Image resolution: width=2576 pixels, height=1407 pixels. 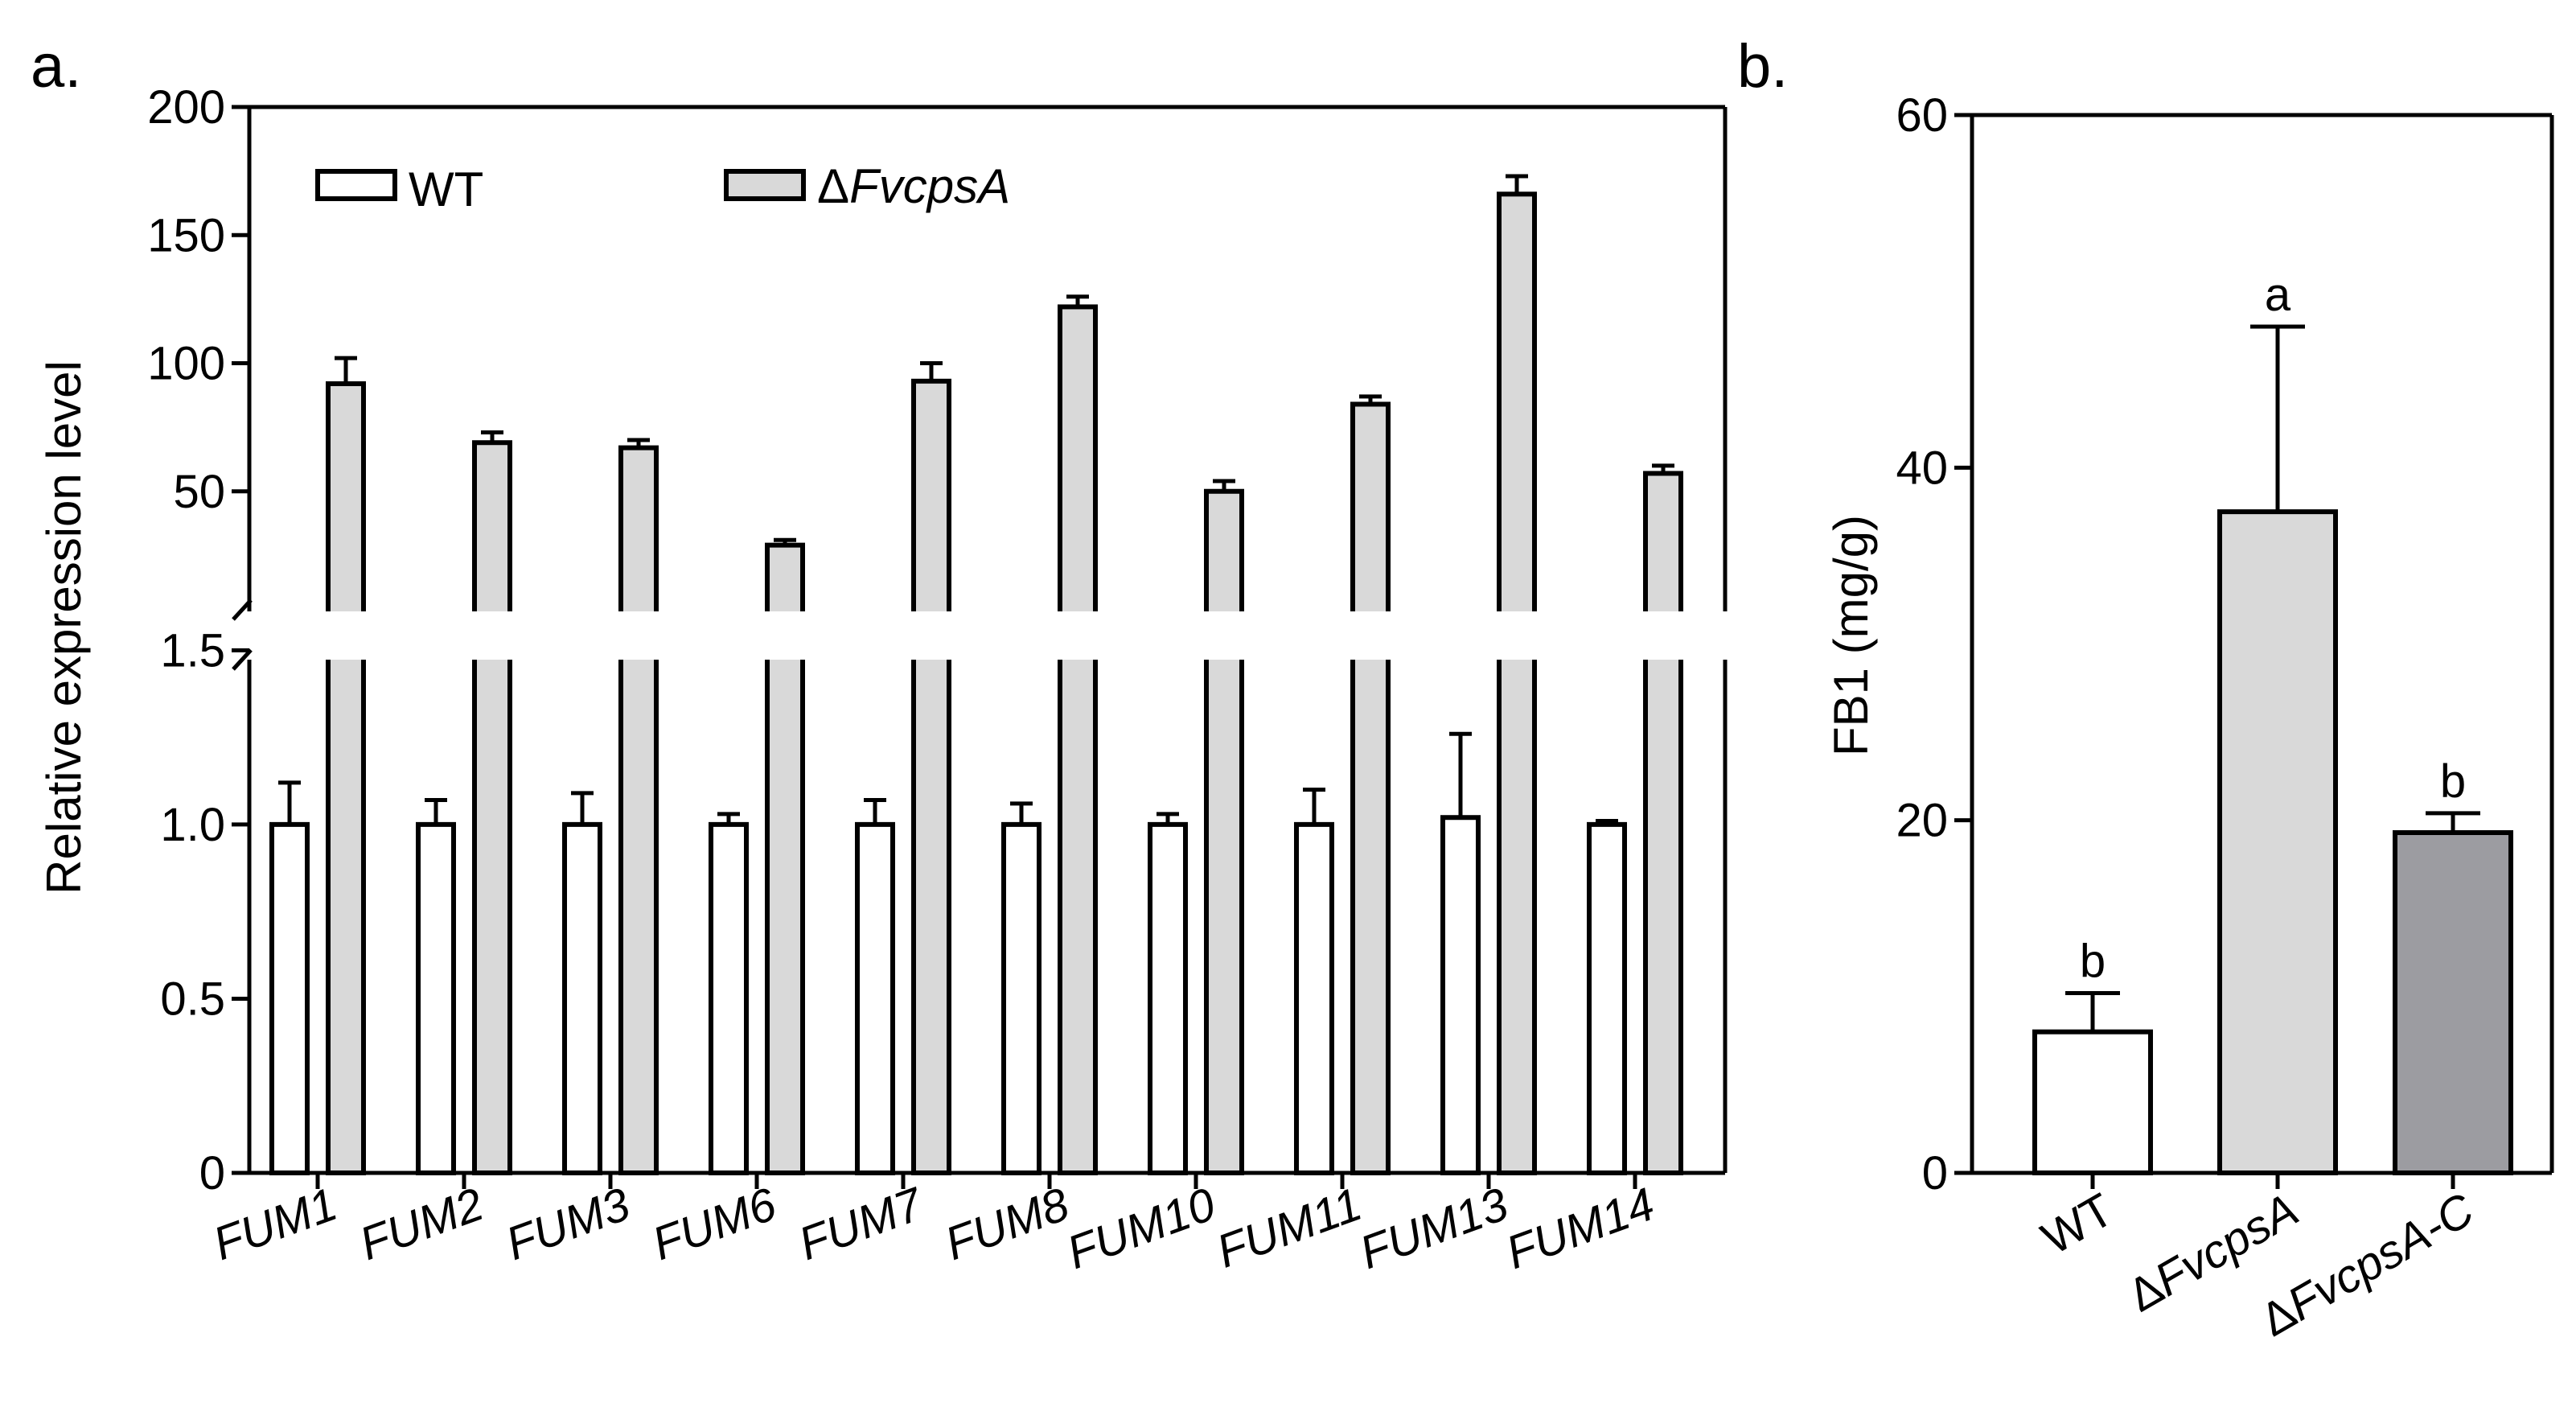 What do you see at coordinates (492, 807) in the screenshot?
I see `bar-mutant-FUM2` at bounding box center [492, 807].